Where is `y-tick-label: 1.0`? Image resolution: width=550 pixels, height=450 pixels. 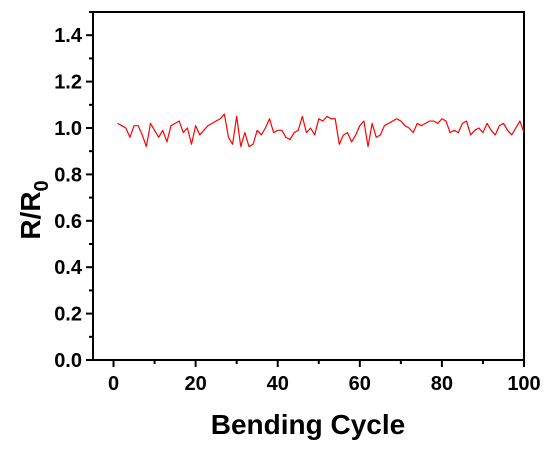 y-tick-label: 1.0 is located at coordinates (68, 129).